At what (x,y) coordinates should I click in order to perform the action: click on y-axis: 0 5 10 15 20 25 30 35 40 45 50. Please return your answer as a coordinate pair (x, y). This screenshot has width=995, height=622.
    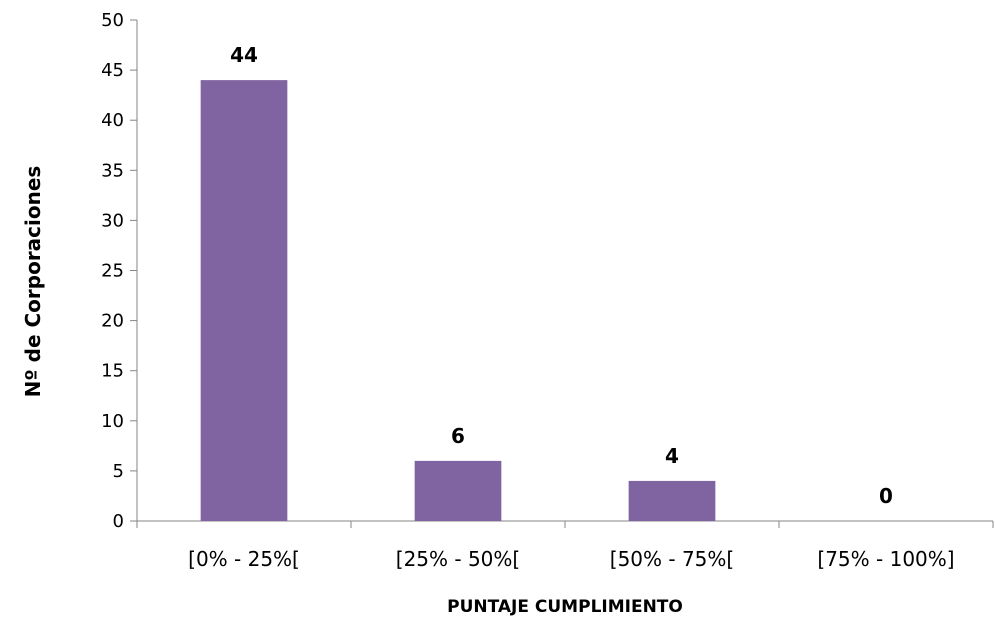
    Looking at the image, I should click on (119, 271).